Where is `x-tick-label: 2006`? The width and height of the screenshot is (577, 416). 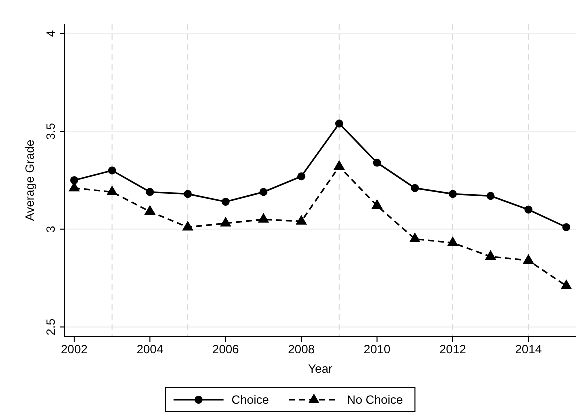 x-tick-label: 2006 is located at coordinates (226, 349).